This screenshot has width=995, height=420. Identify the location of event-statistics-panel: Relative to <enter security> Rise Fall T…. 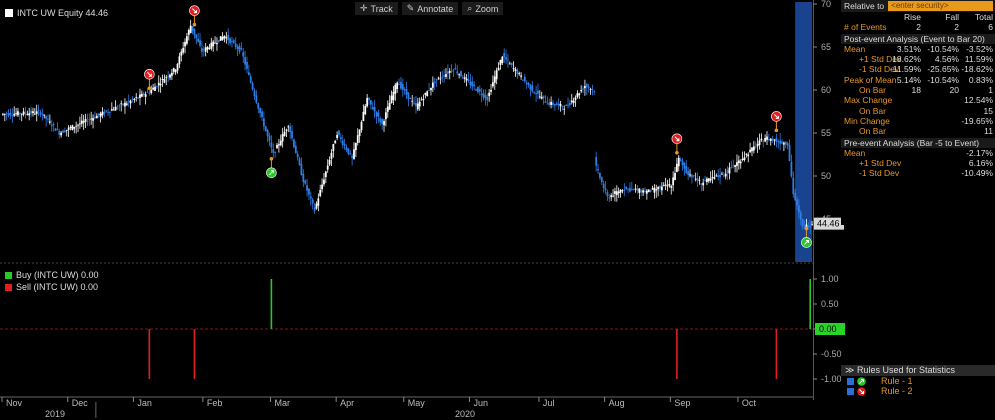
(918, 112).